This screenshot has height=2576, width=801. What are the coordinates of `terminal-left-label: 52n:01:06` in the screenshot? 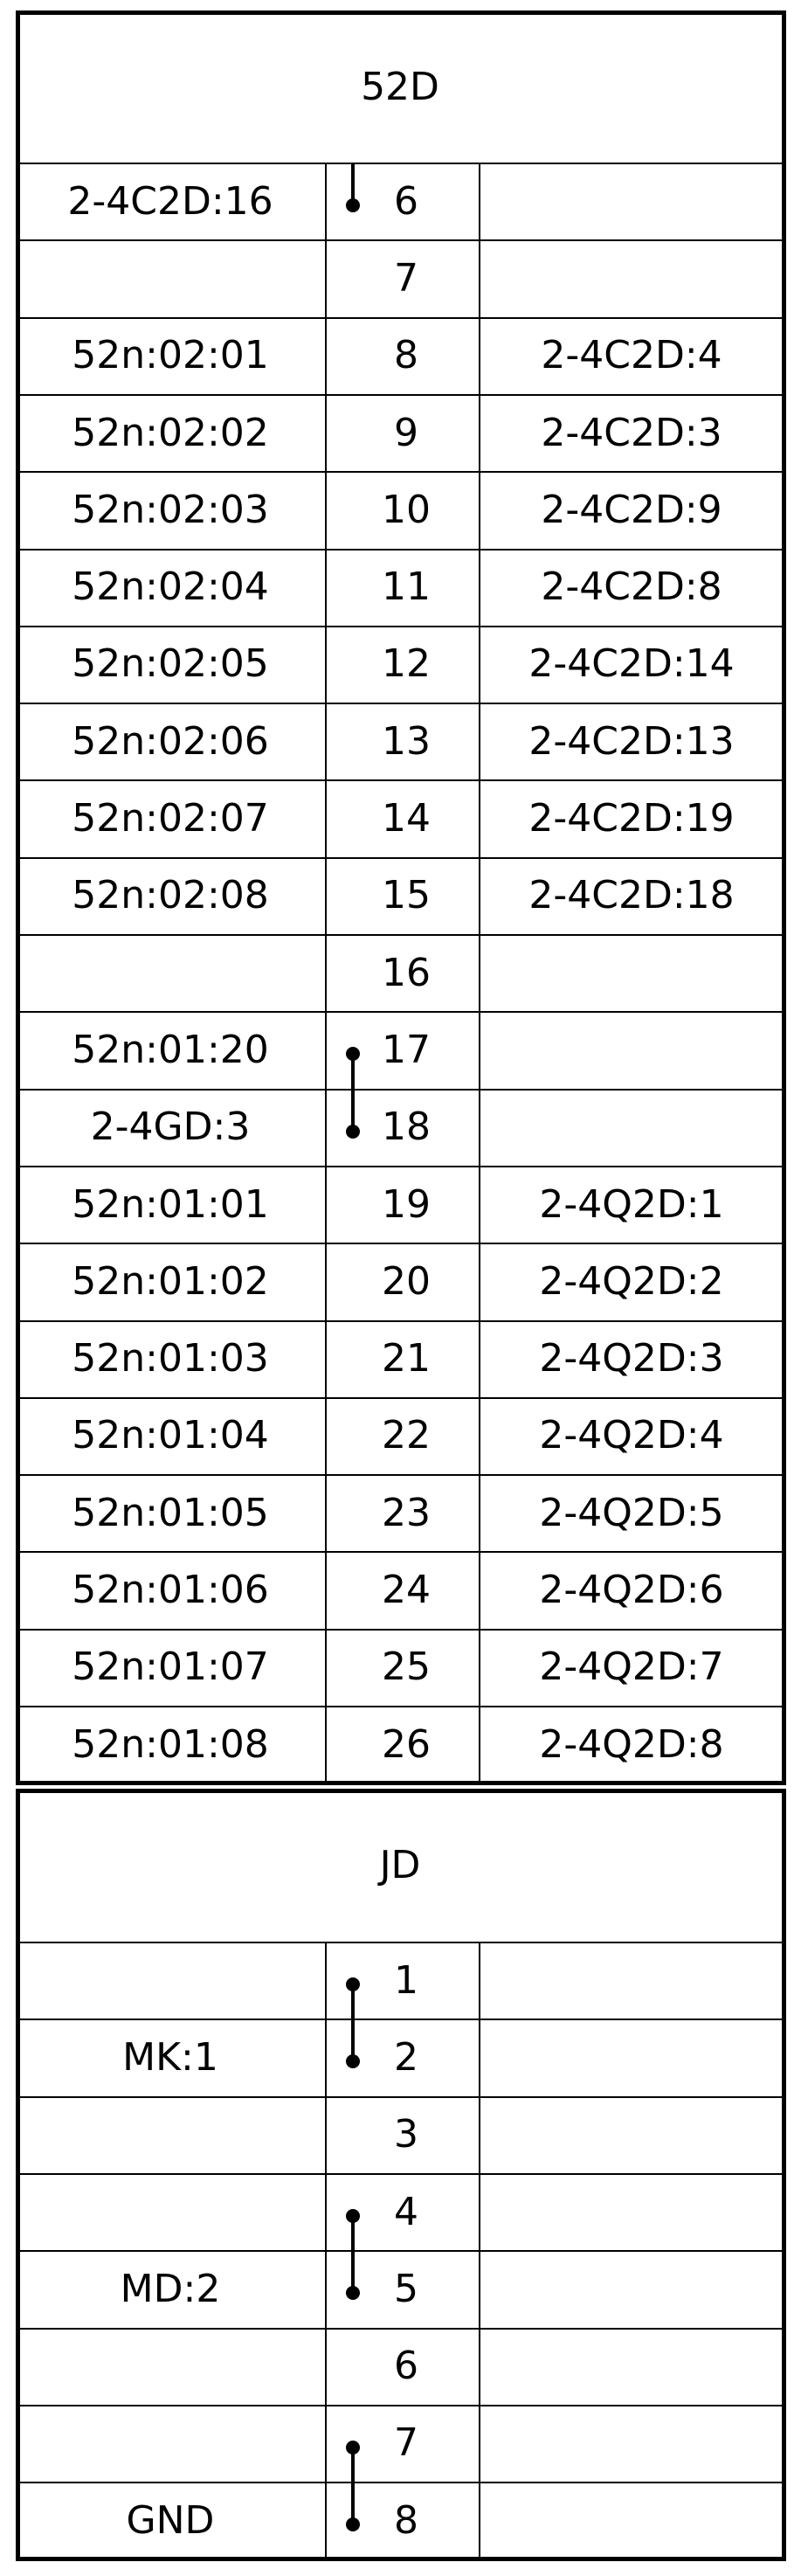 It's located at (170, 1590).